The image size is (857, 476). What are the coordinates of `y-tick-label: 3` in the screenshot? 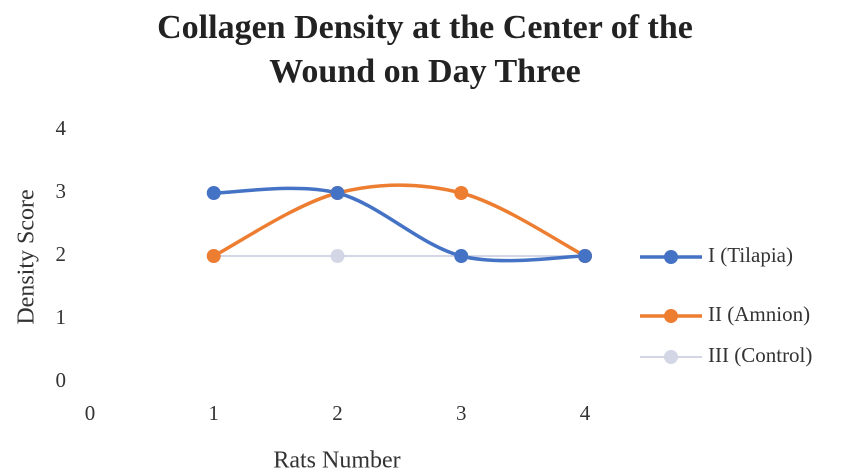 It's located at (61, 191).